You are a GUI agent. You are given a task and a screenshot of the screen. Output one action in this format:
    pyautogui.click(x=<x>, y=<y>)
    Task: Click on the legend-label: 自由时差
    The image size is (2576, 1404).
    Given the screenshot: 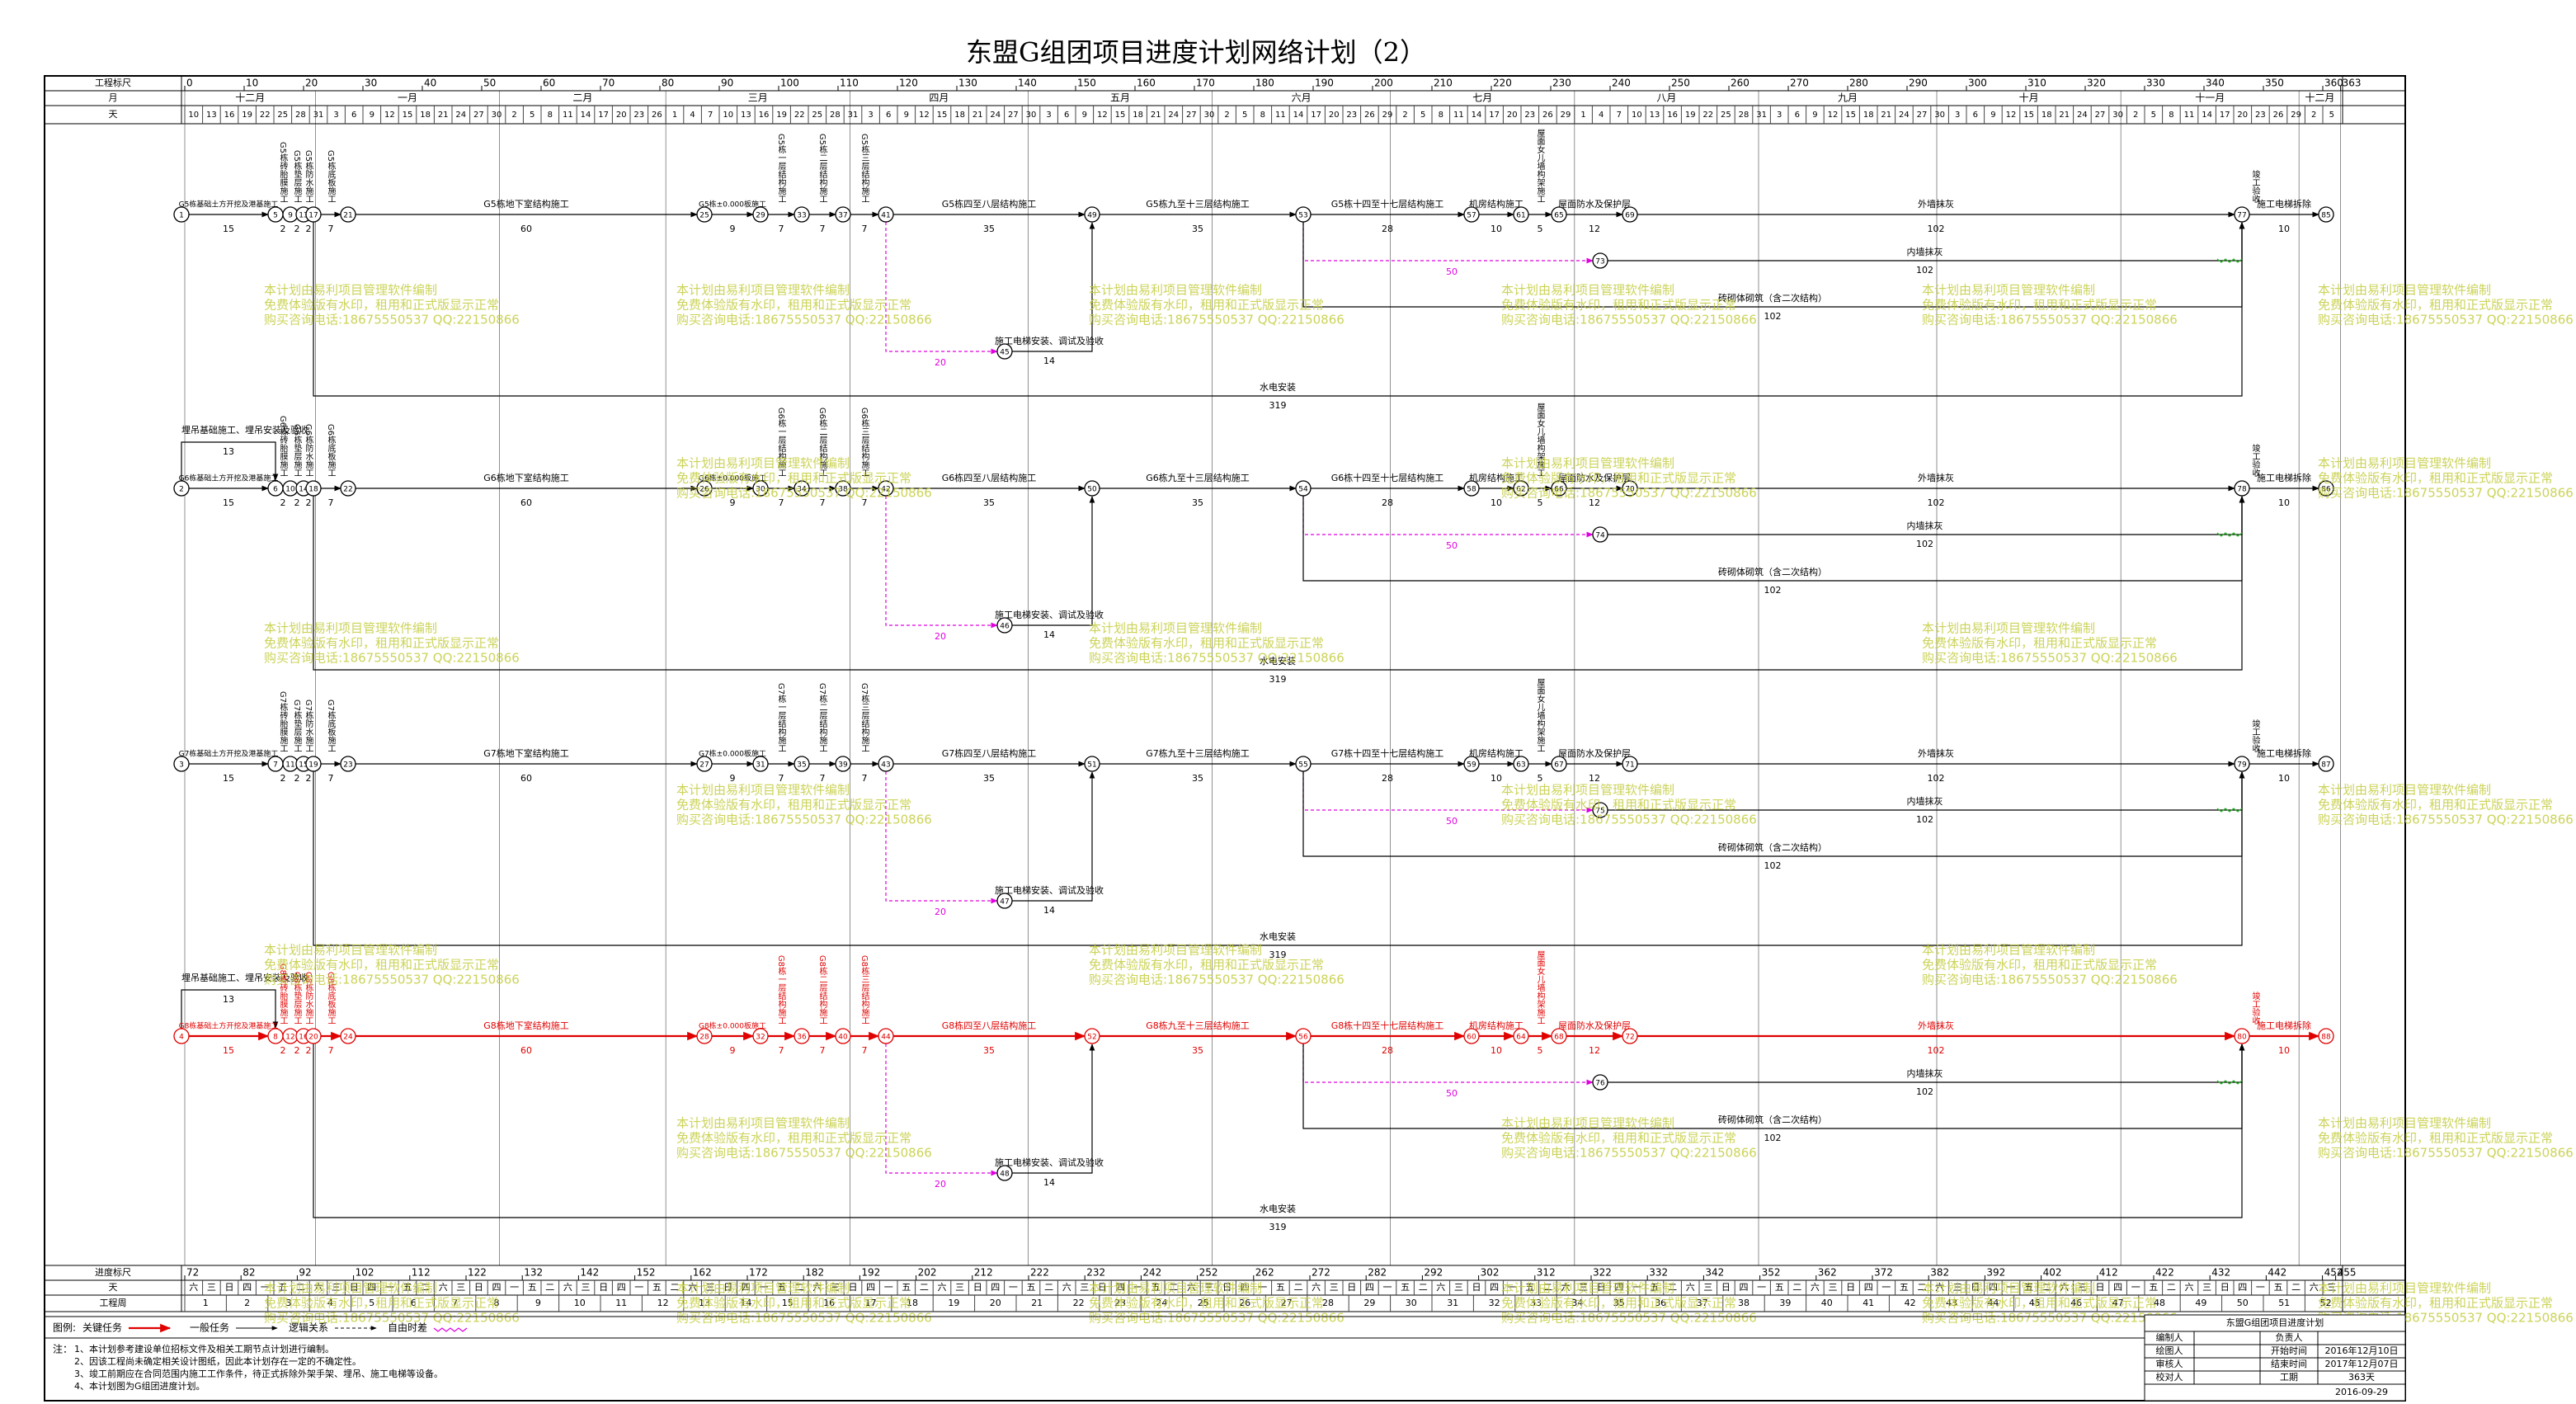 What is the action you would take?
    pyautogui.click(x=407, y=1328)
    